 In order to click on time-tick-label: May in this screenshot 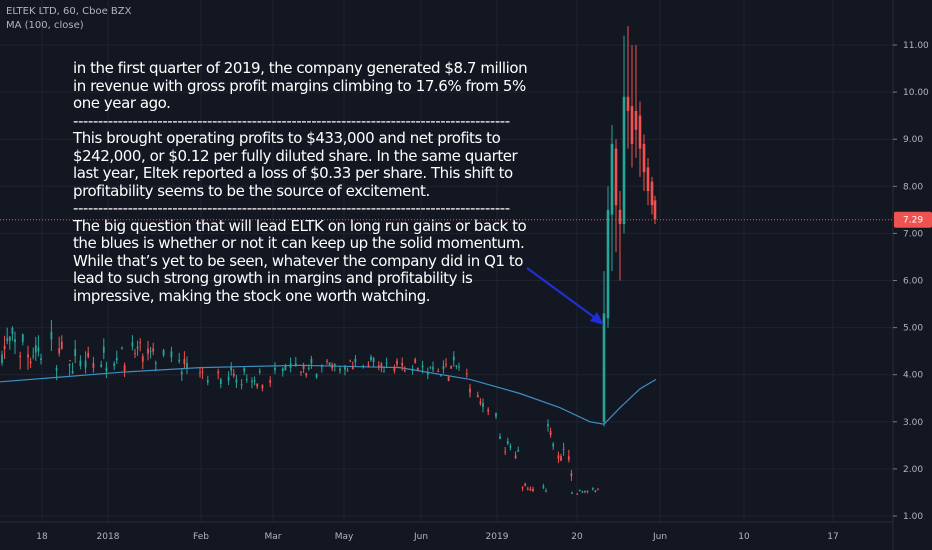, I will do `click(344, 537)`.